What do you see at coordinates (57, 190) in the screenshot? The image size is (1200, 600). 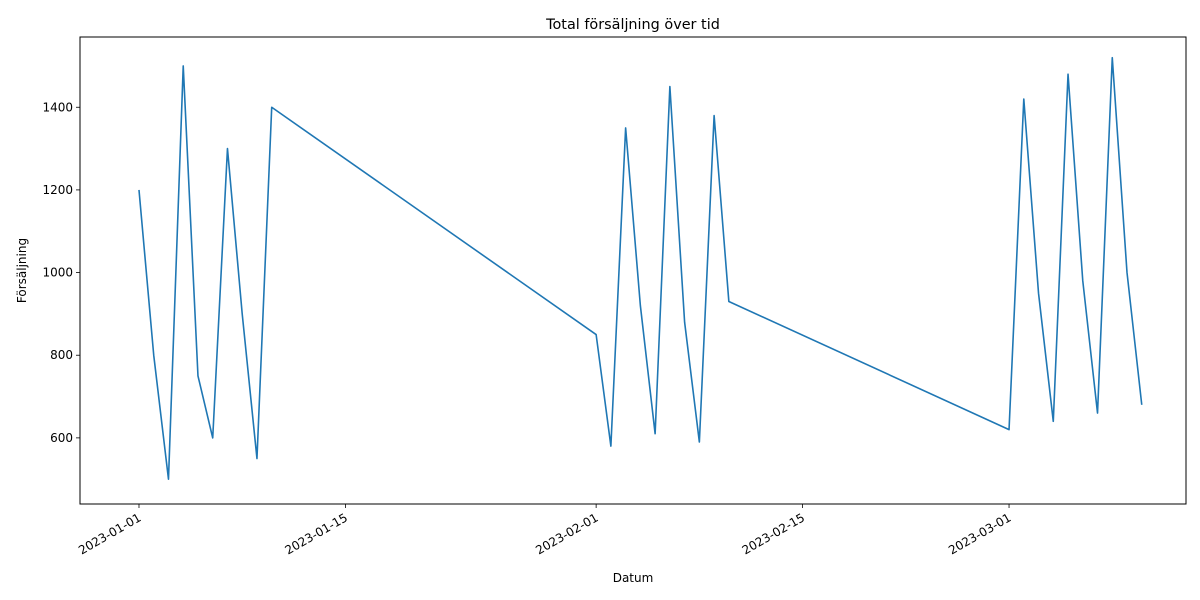 I see `y-tick-label: 1200` at bounding box center [57, 190].